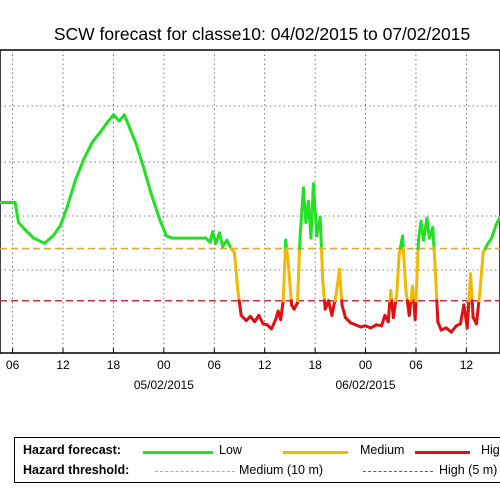 This screenshot has width=500, height=500. I want to click on legend-line-medium, so click(315, 452).